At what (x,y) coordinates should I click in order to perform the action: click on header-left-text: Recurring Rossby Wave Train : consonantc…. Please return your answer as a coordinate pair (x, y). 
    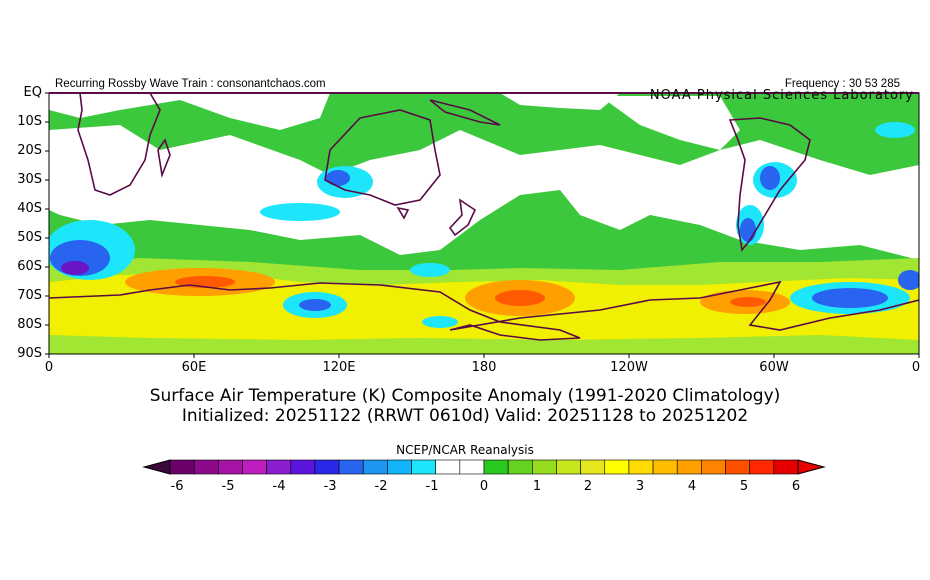
    Looking at the image, I should click on (190, 84).